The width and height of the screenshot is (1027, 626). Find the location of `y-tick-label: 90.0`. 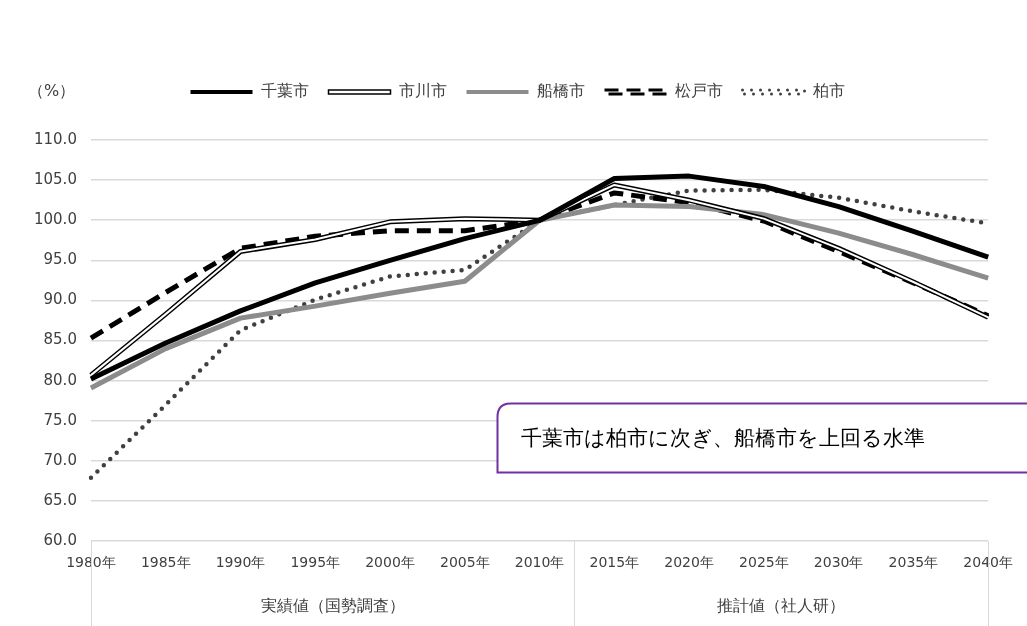

y-tick-label: 90.0 is located at coordinates (60, 299).